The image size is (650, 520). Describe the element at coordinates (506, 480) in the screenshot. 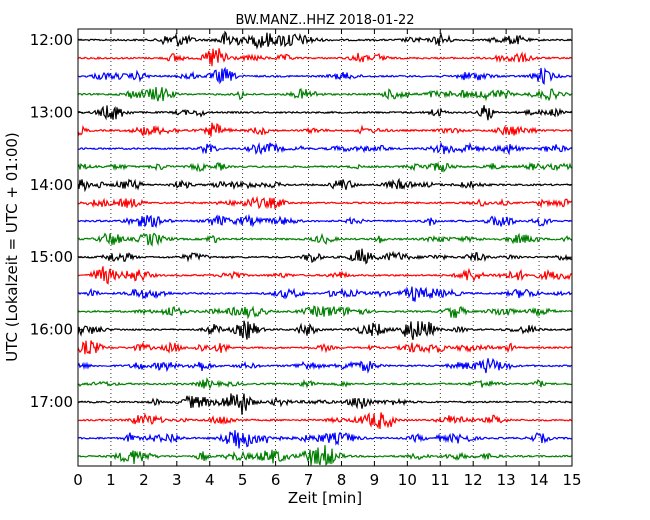

I see `x-tick-label: 13` at that location.